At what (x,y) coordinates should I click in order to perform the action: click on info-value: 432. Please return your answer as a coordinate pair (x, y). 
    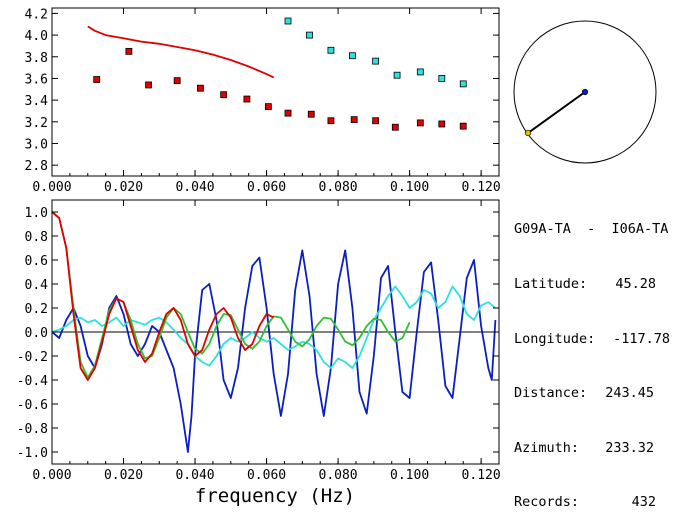
    Looking at the image, I should click on (643, 502).